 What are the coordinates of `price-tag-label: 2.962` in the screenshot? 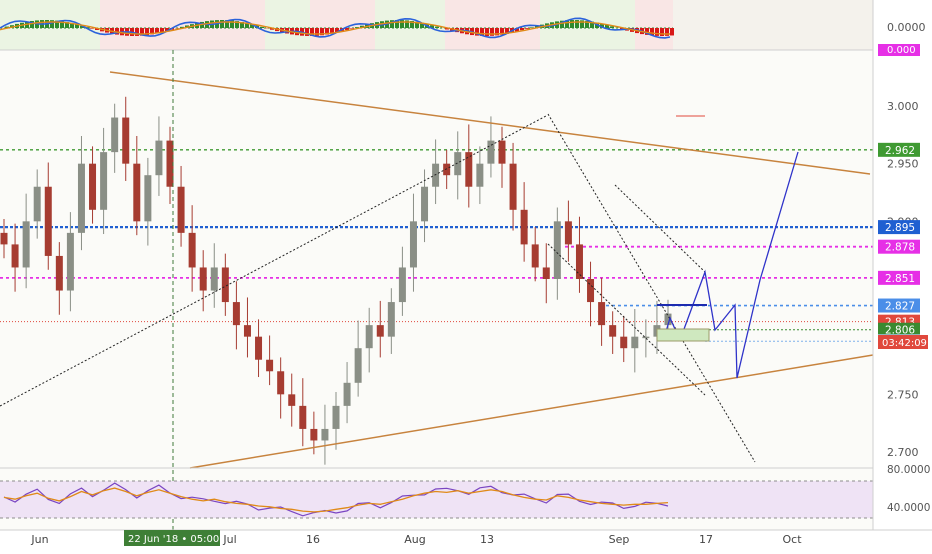 It's located at (900, 151).